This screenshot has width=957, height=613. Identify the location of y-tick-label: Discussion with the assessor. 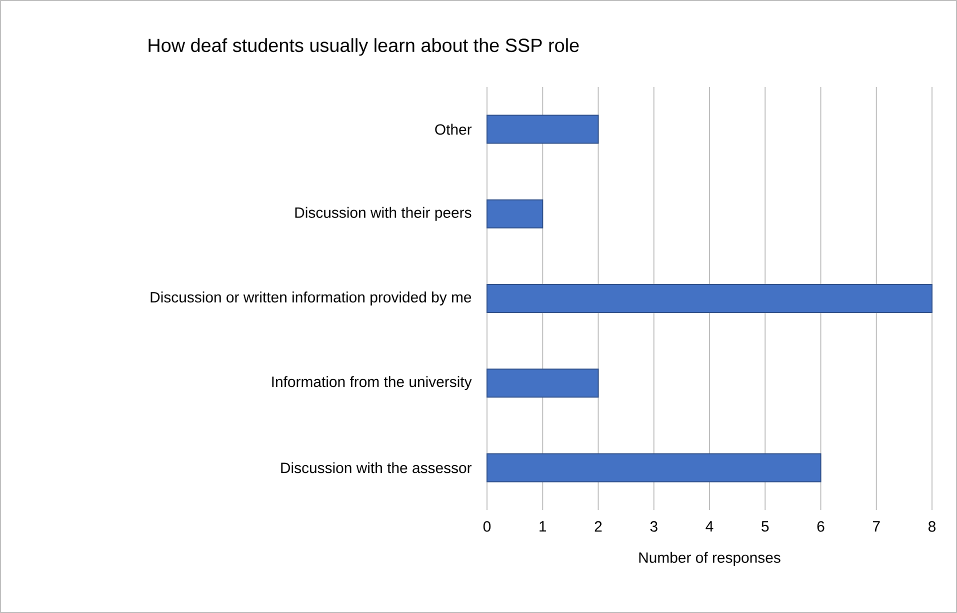
(376, 468).